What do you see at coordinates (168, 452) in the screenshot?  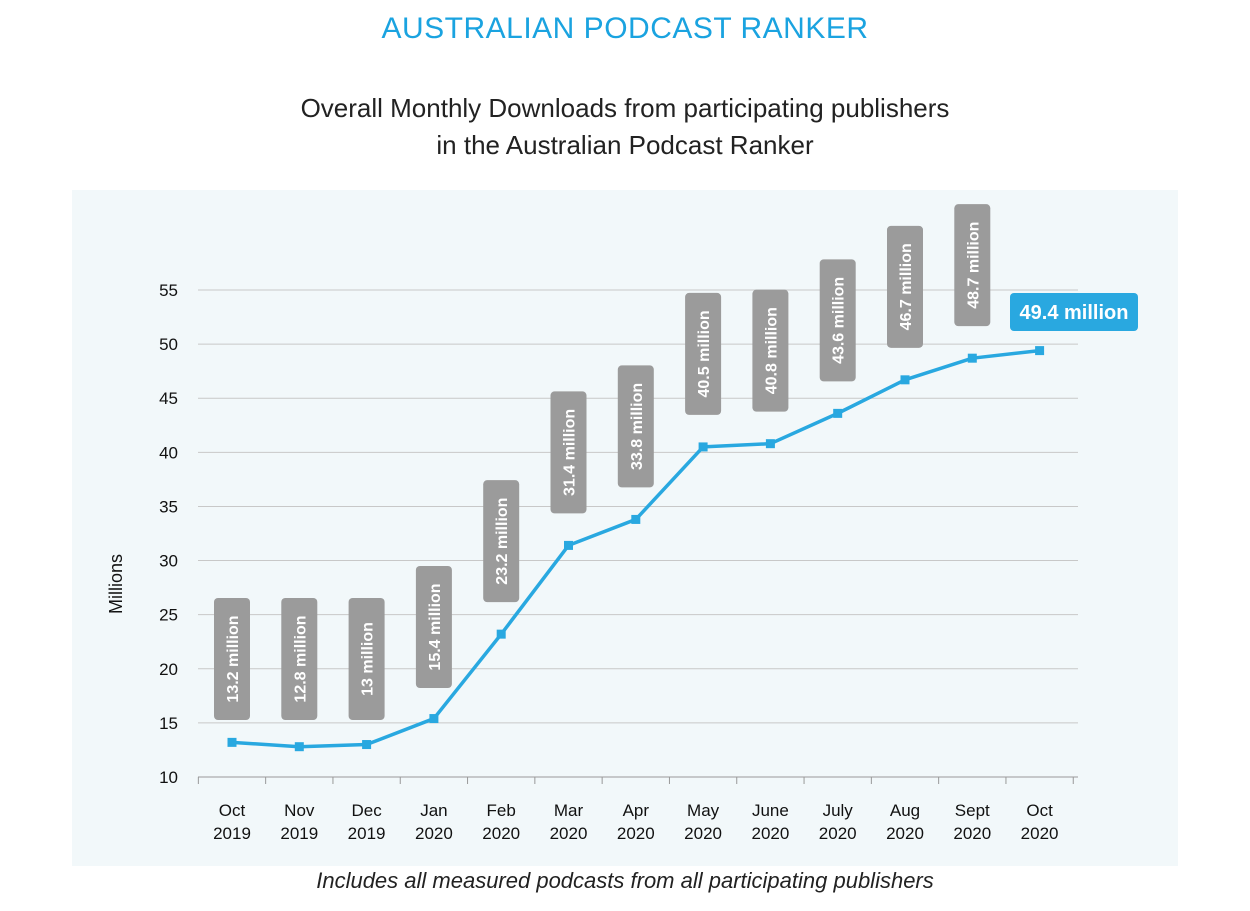 I see `y-tick-label: 40` at bounding box center [168, 452].